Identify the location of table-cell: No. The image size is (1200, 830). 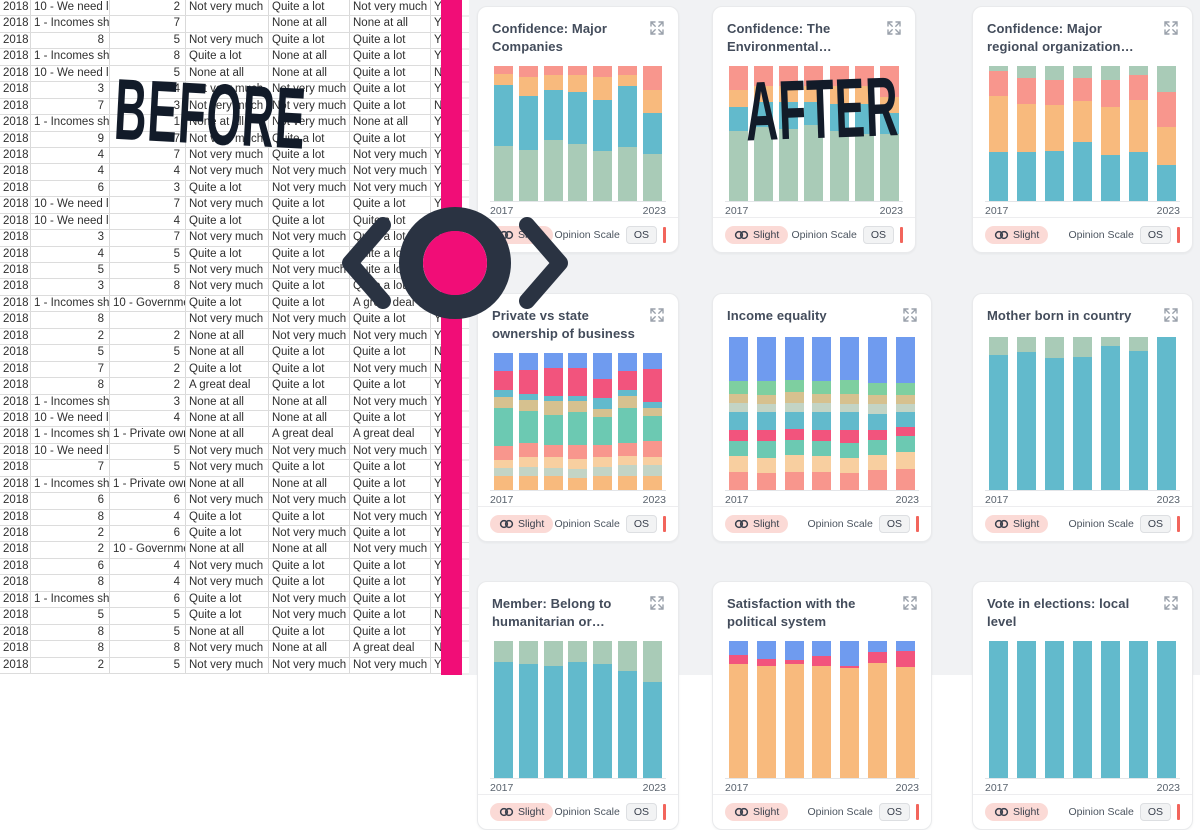
(437, 352).